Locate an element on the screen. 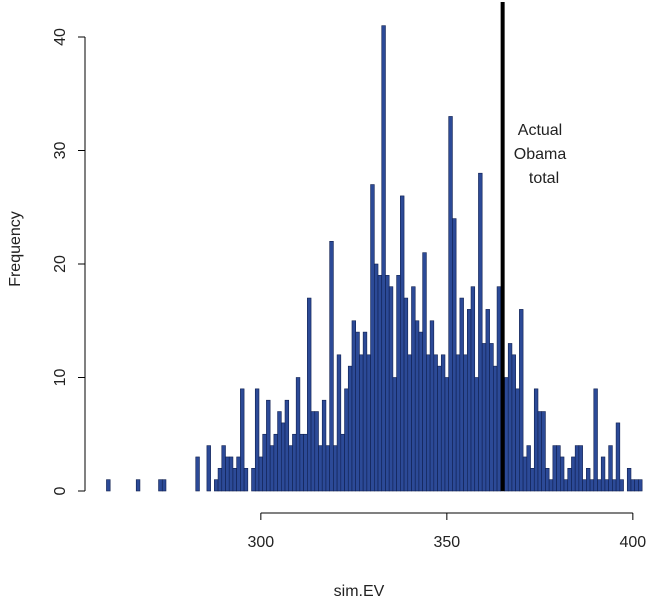 The width and height of the screenshot is (650, 602). x-tick-label: 300 is located at coordinates (260, 542).